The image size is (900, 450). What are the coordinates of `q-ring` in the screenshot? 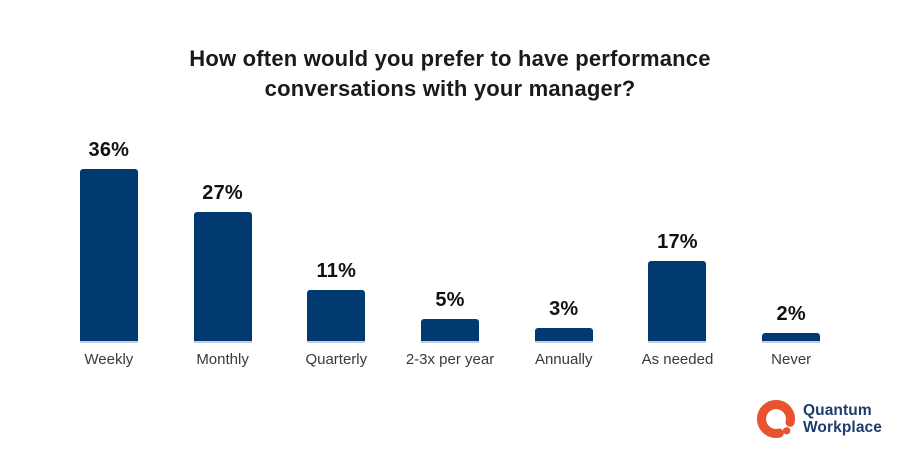 It's located at (776, 419).